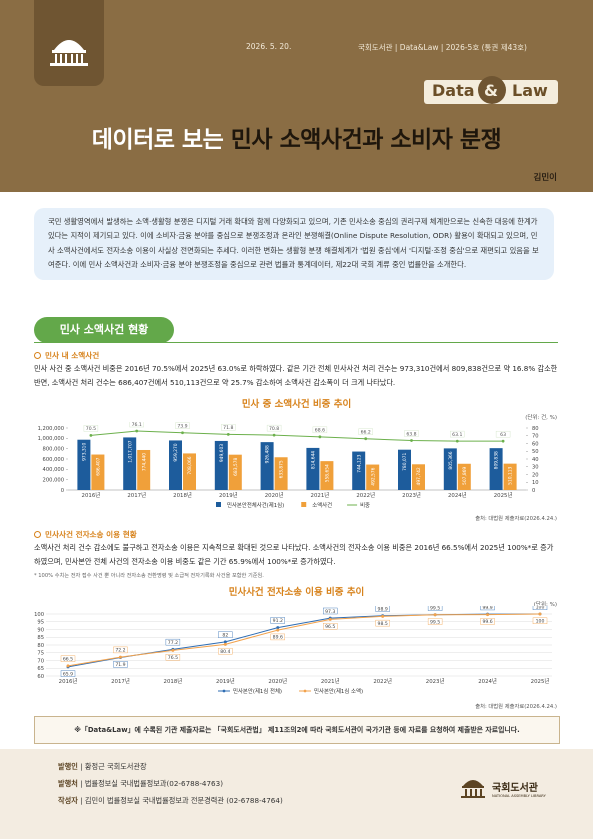  What do you see at coordinates (40, 630) in the screenshot?
I see `y-tick-label: 90` at bounding box center [40, 630].